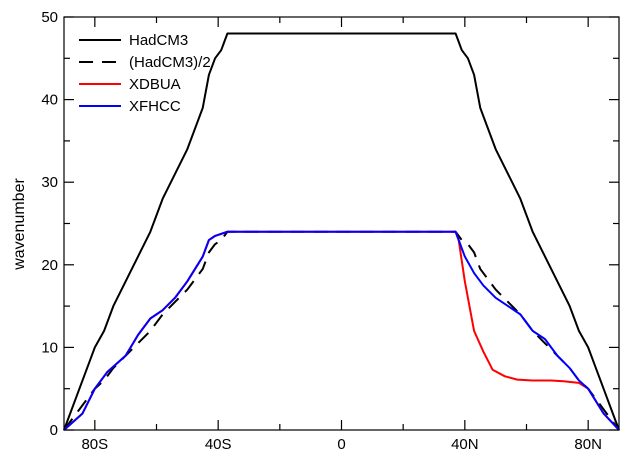  What do you see at coordinates (145, 73) in the screenshot?
I see `legend: HadCM3 (HadCM3)/2 XDBUA XFHCC` at bounding box center [145, 73].